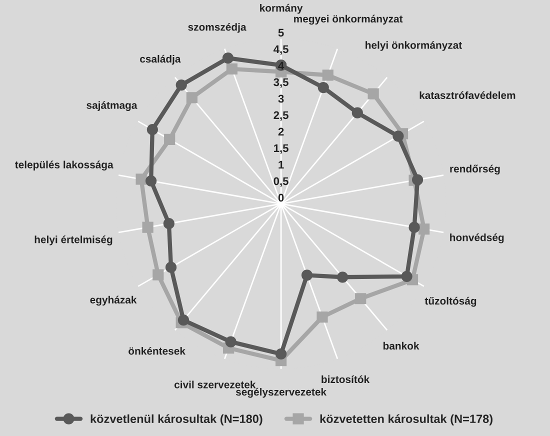  Describe the element at coordinates (176, 420) in the screenshot. I see `legend-label: közvetlenül károsultak (N=180)` at that location.